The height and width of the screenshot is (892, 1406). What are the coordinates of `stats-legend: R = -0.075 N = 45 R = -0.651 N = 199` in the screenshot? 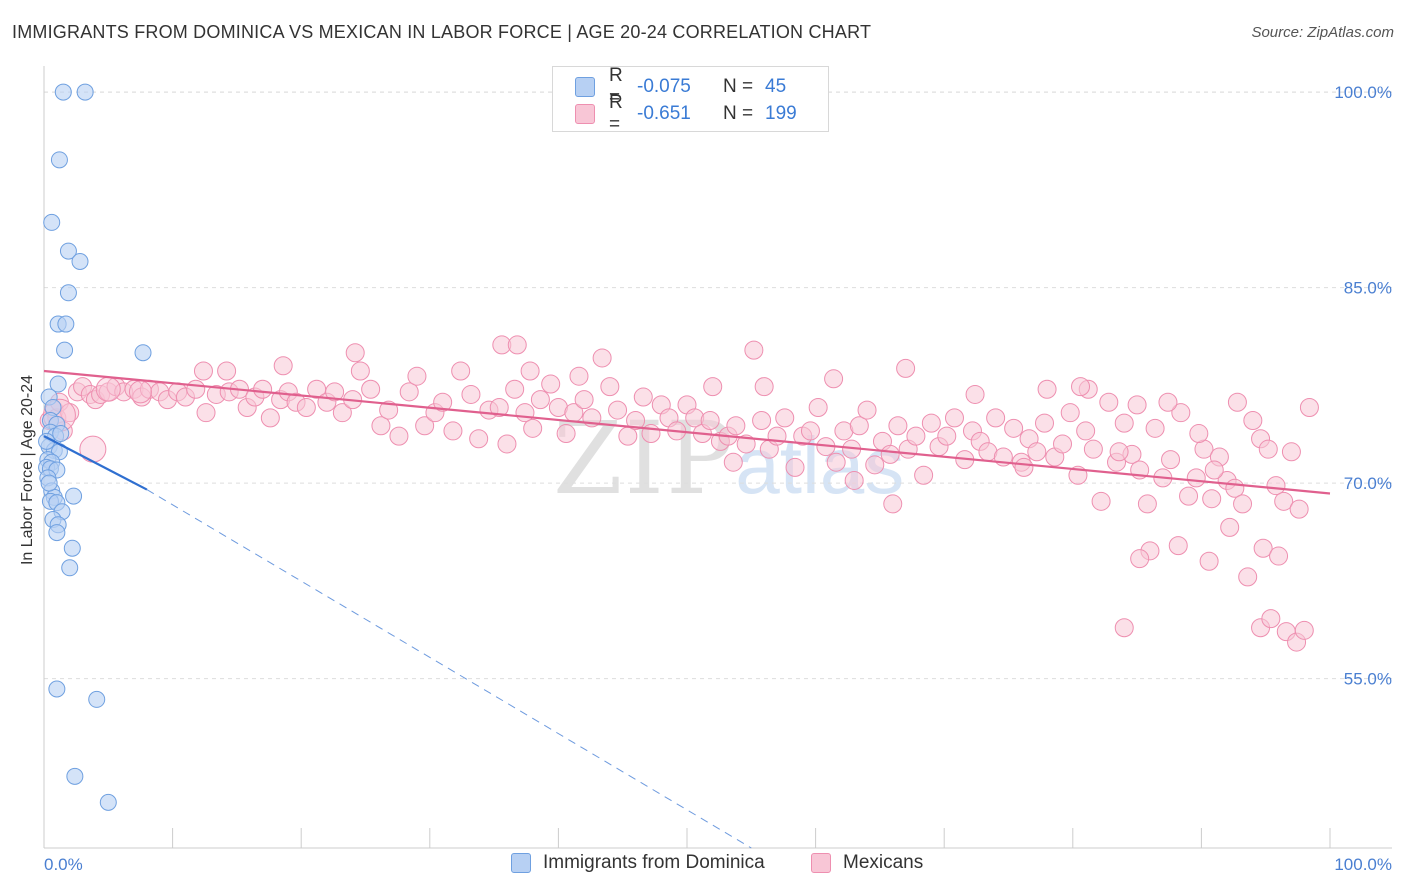 It's located at (690, 100).